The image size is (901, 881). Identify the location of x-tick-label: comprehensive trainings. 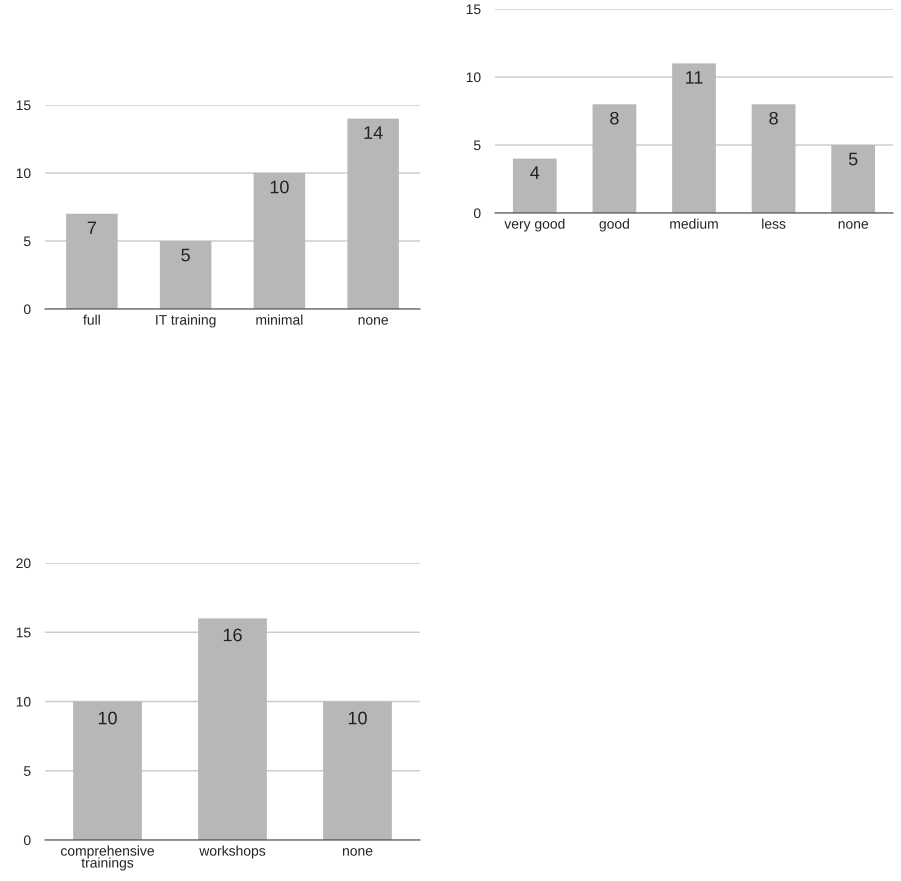
(107, 858).